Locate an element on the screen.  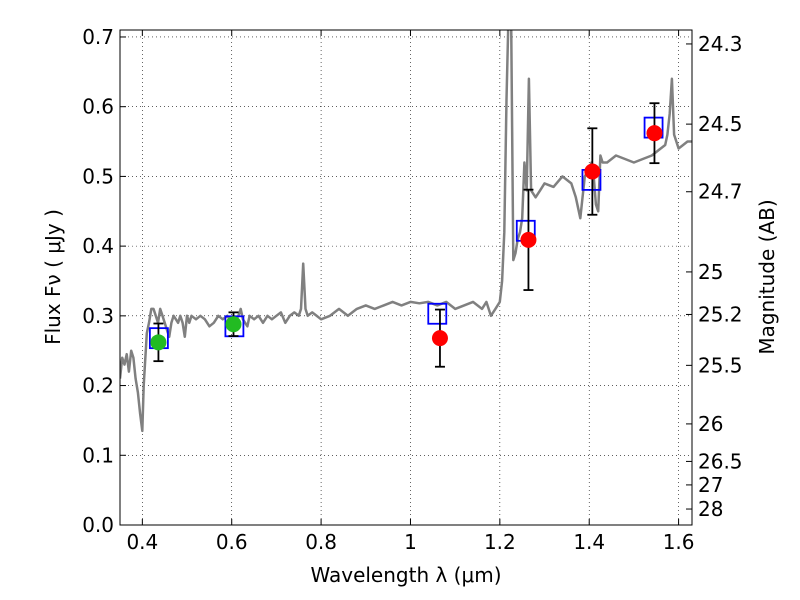
y-tick-label: 0.2 is located at coordinates (98, 386).